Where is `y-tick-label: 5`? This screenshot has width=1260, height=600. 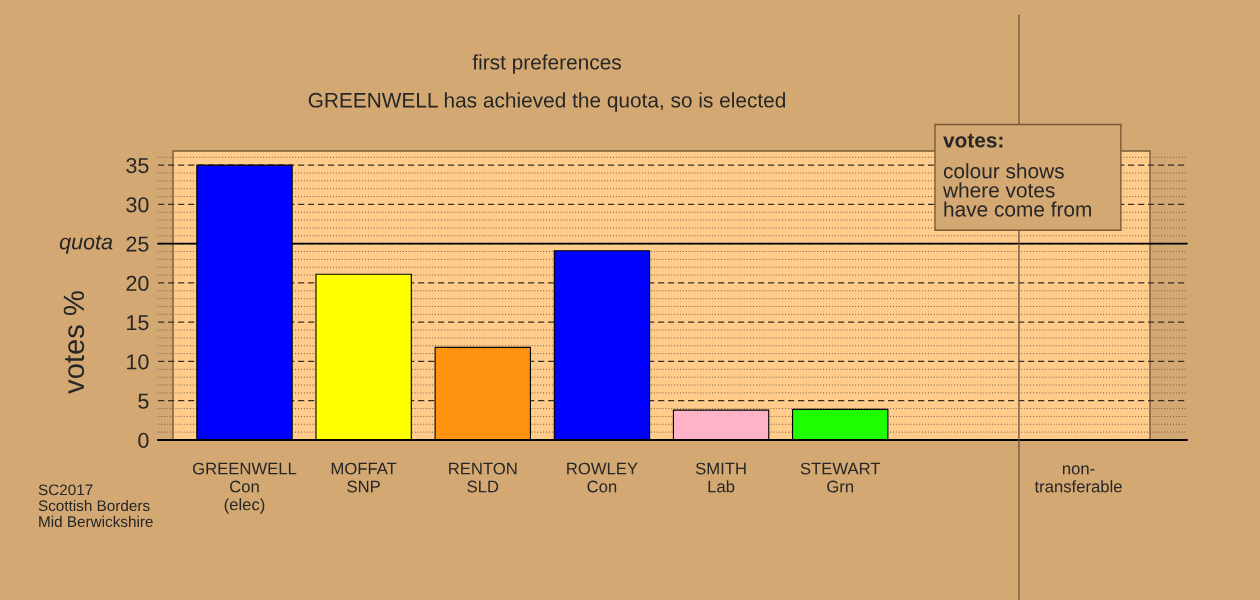 y-tick-label: 5 is located at coordinates (143, 401).